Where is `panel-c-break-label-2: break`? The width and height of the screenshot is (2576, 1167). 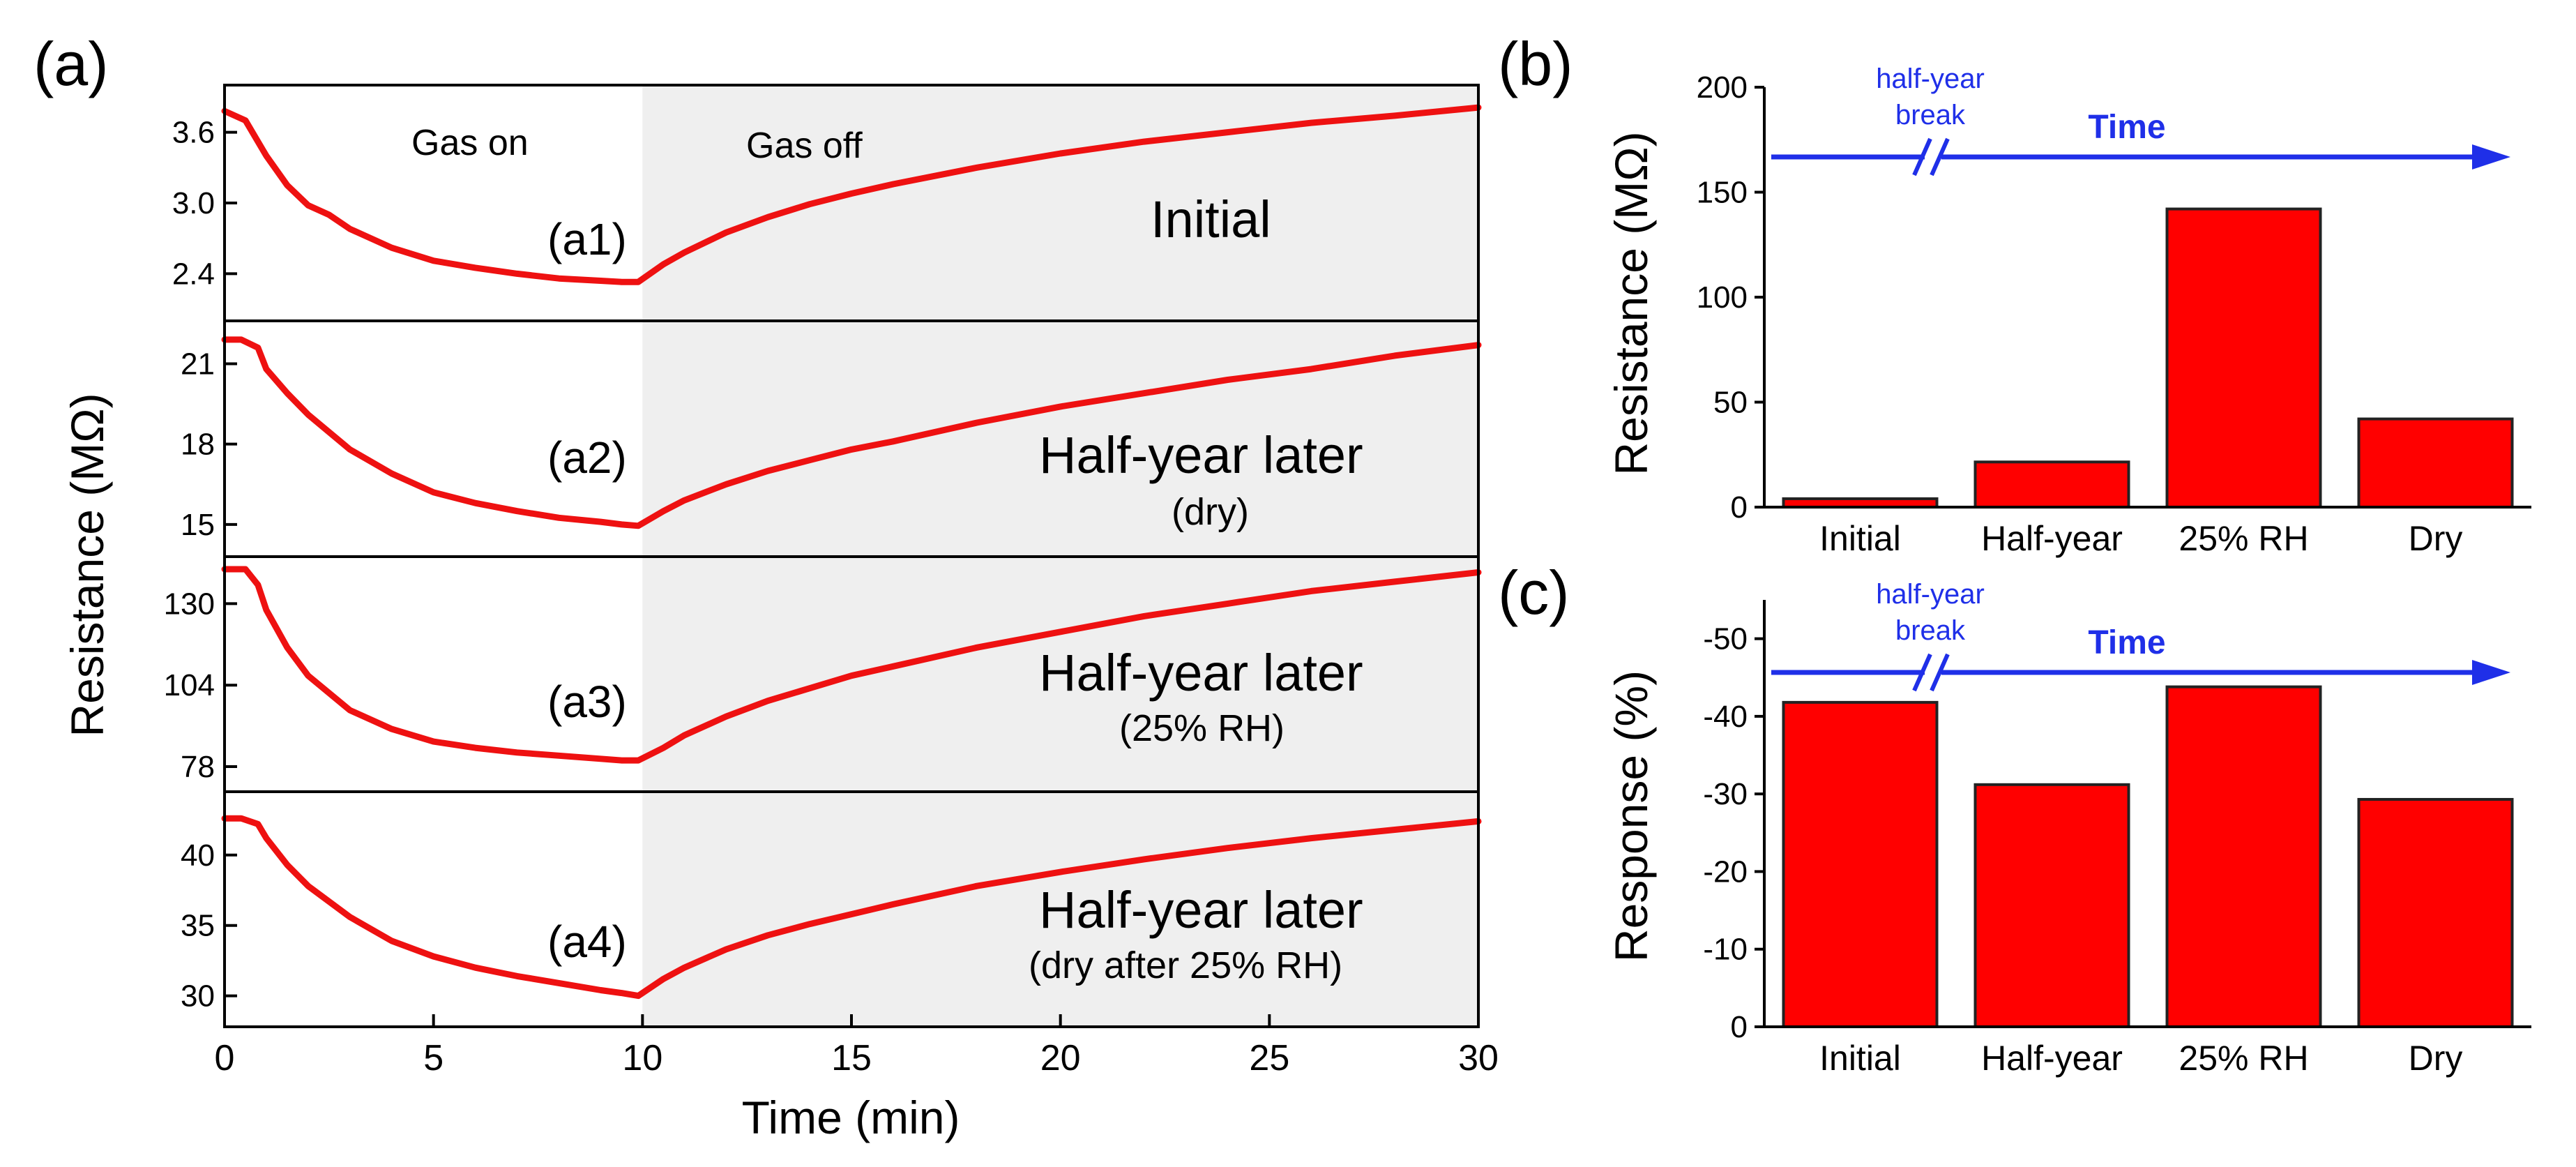
panel-c-break-label-2: break is located at coordinates (1930, 630).